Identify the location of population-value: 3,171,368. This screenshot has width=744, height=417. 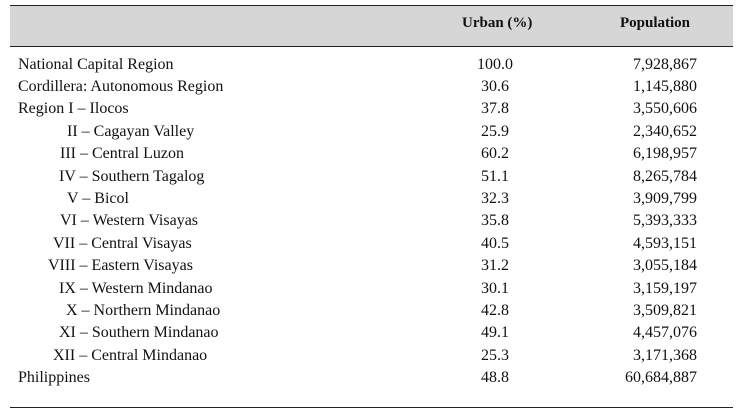
(665, 355).